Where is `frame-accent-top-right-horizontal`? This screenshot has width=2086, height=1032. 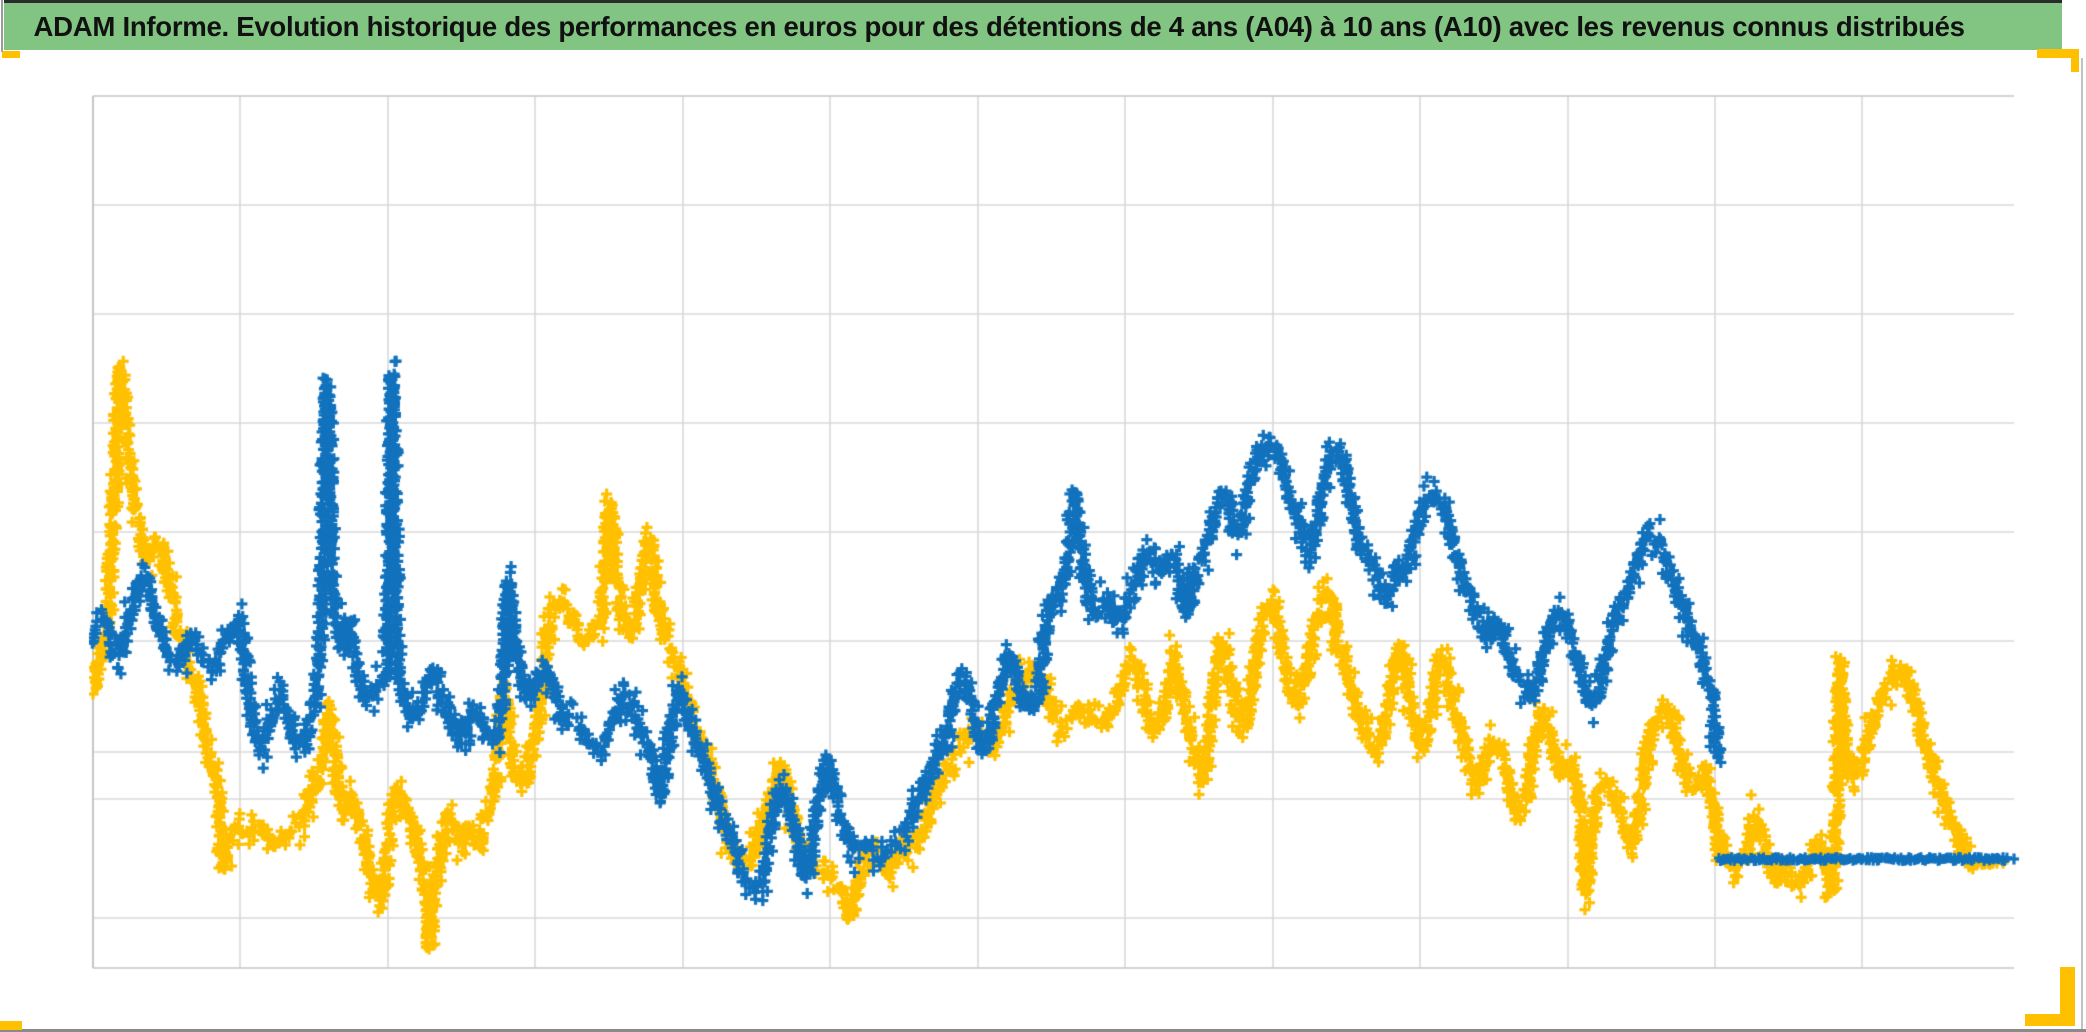
frame-accent-top-right-horizontal is located at coordinates (2058, 53).